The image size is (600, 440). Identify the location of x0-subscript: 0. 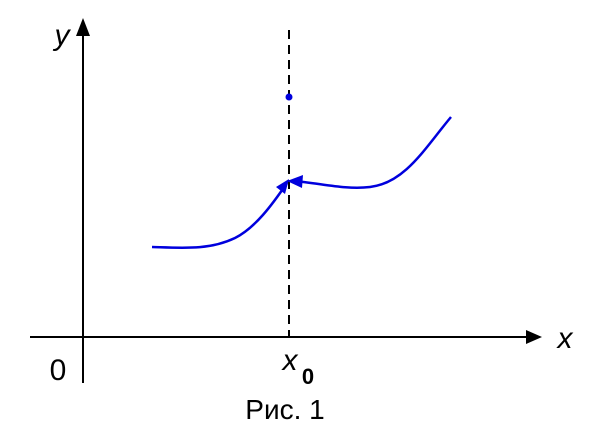
(308, 376).